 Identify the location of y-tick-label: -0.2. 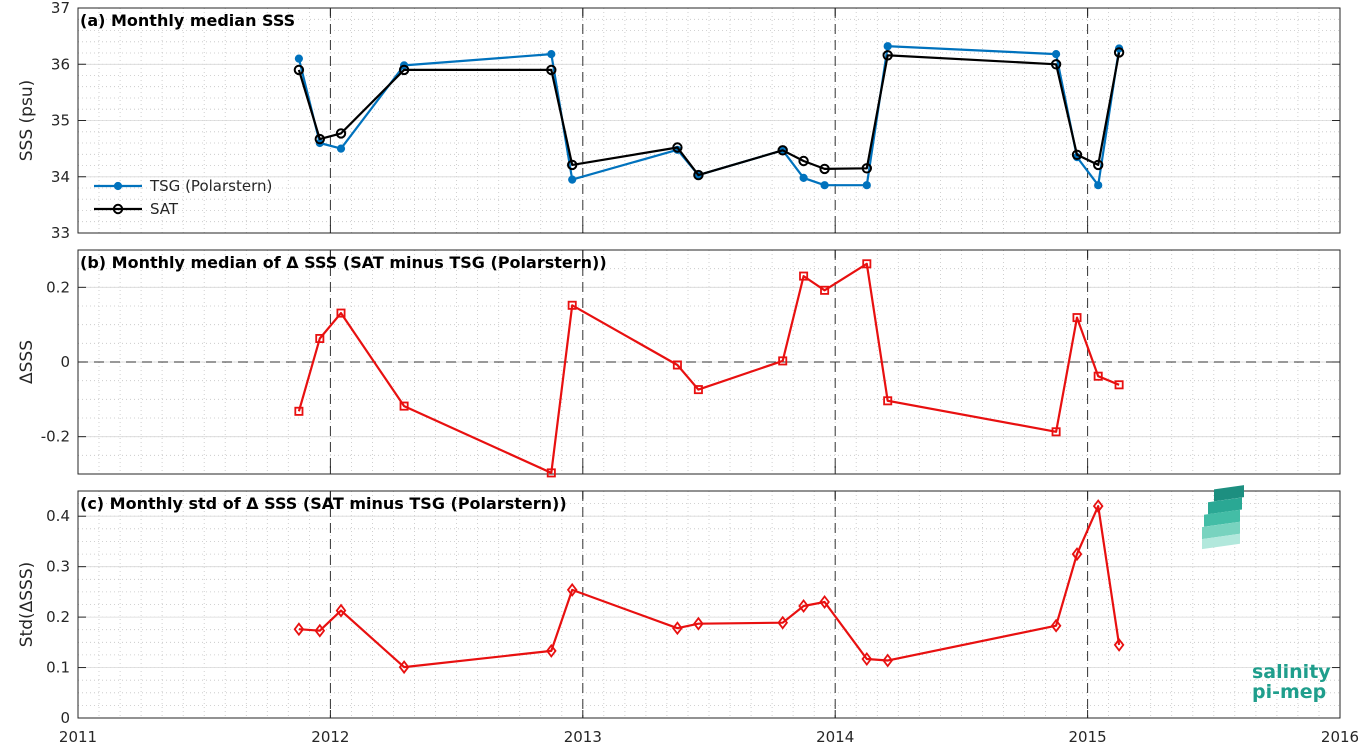
(55, 437).